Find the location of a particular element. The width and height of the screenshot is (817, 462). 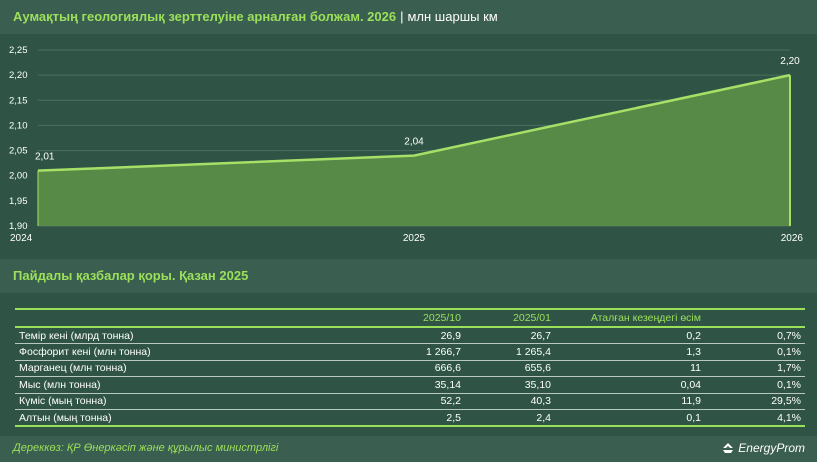

table-cell: 1,3 is located at coordinates (630, 352).